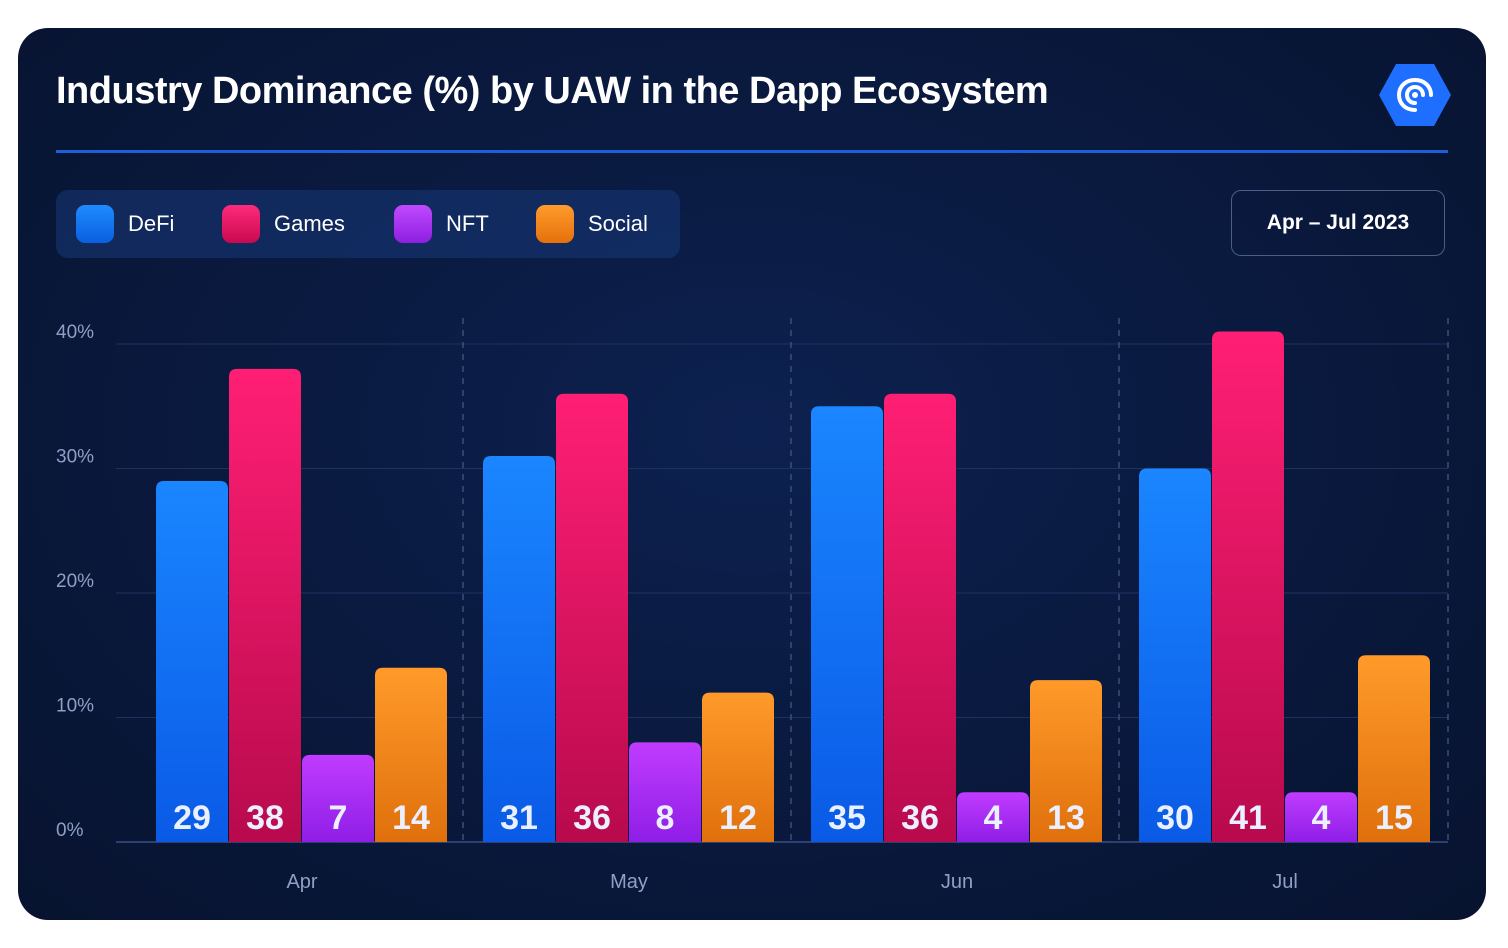 The height and width of the screenshot is (948, 1508). Describe the element at coordinates (1248, 586) in the screenshot. I see `bar-games-jul` at that location.